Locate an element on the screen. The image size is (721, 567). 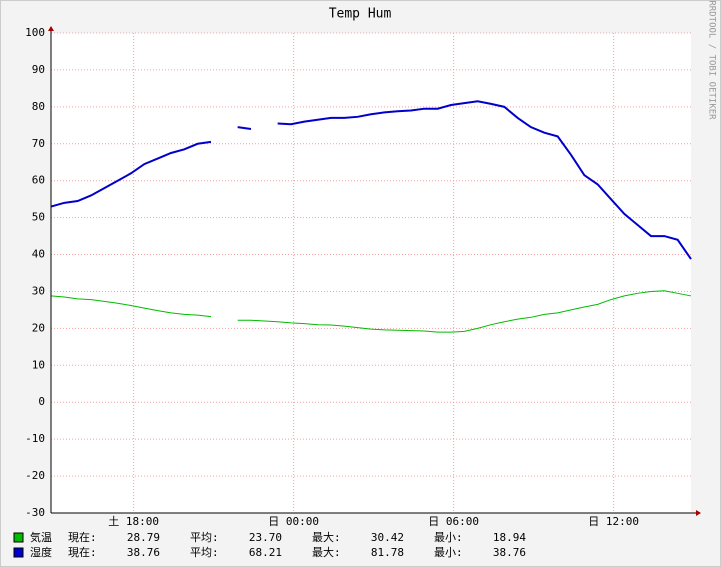
y-tick-label: 40 is located at coordinates (38, 254).